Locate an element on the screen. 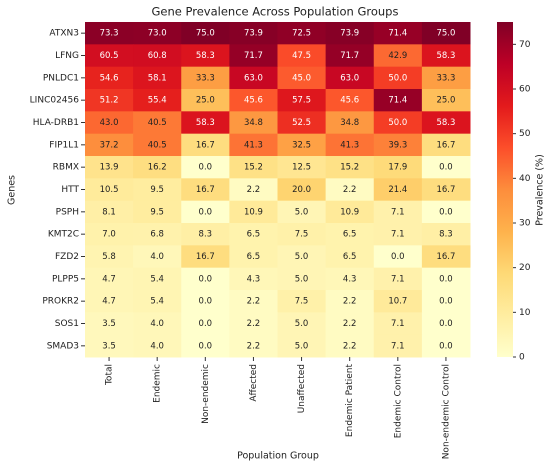 This screenshot has height=469, width=550. cell-label: 8.1 is located at coordinates (109, 212).